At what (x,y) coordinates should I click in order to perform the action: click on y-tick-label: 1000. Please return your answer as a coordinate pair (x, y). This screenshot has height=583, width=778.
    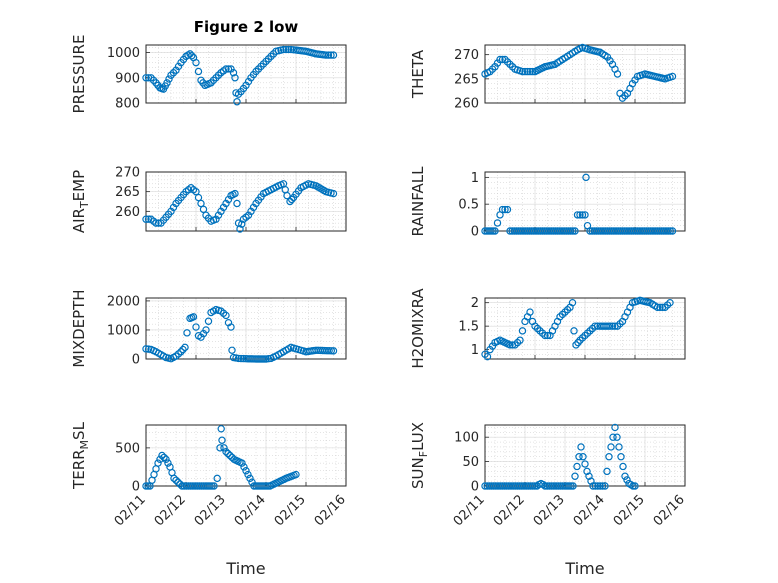
    Looking at the image, I should click on (123, 53).